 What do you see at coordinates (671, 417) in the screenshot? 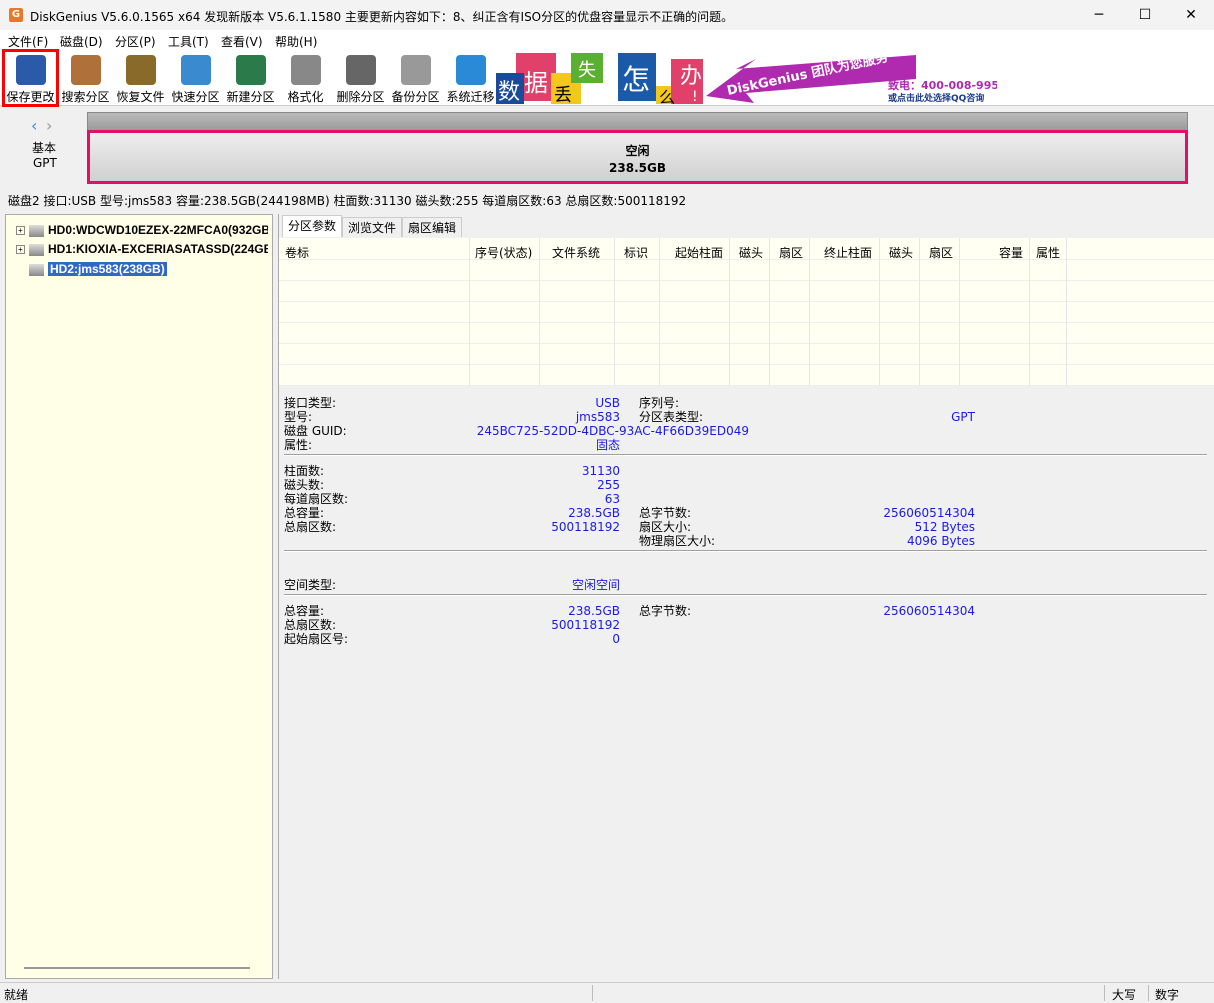
I see `detail-label: 分区表类型:` at bounding box center [671, 417].